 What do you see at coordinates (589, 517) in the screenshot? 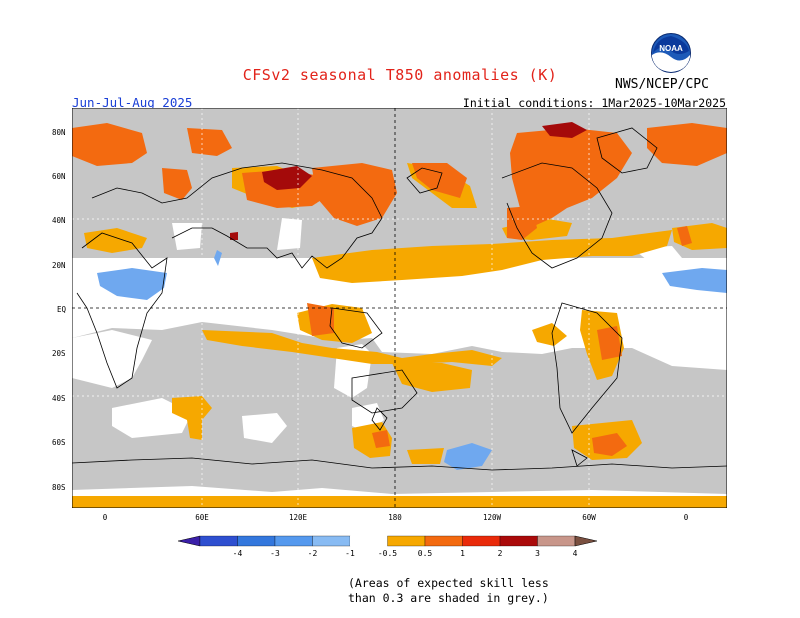
I see `lon-label-60w: 60W` at bounding box center [589, 517].